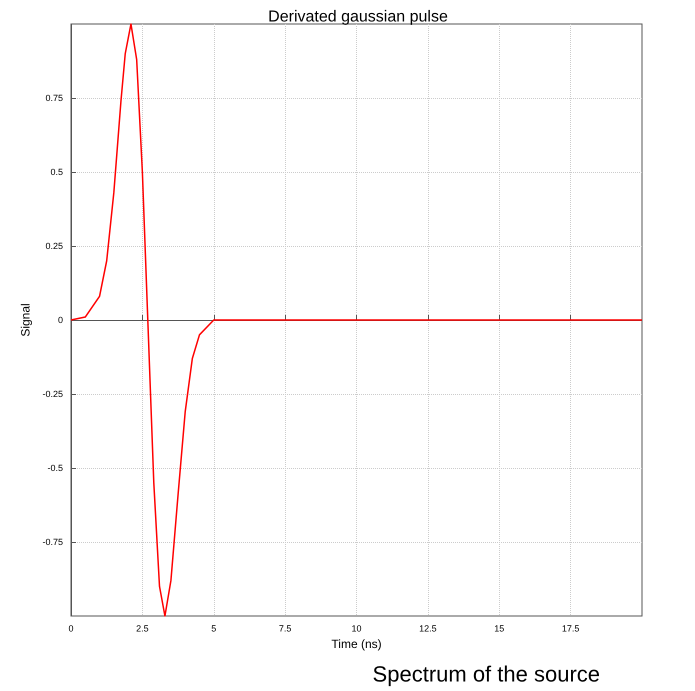  What do you see at coordinates (25, 320) in the screenshot?
I see `y-axis-title: Signal` at bounding box center [25, 320].